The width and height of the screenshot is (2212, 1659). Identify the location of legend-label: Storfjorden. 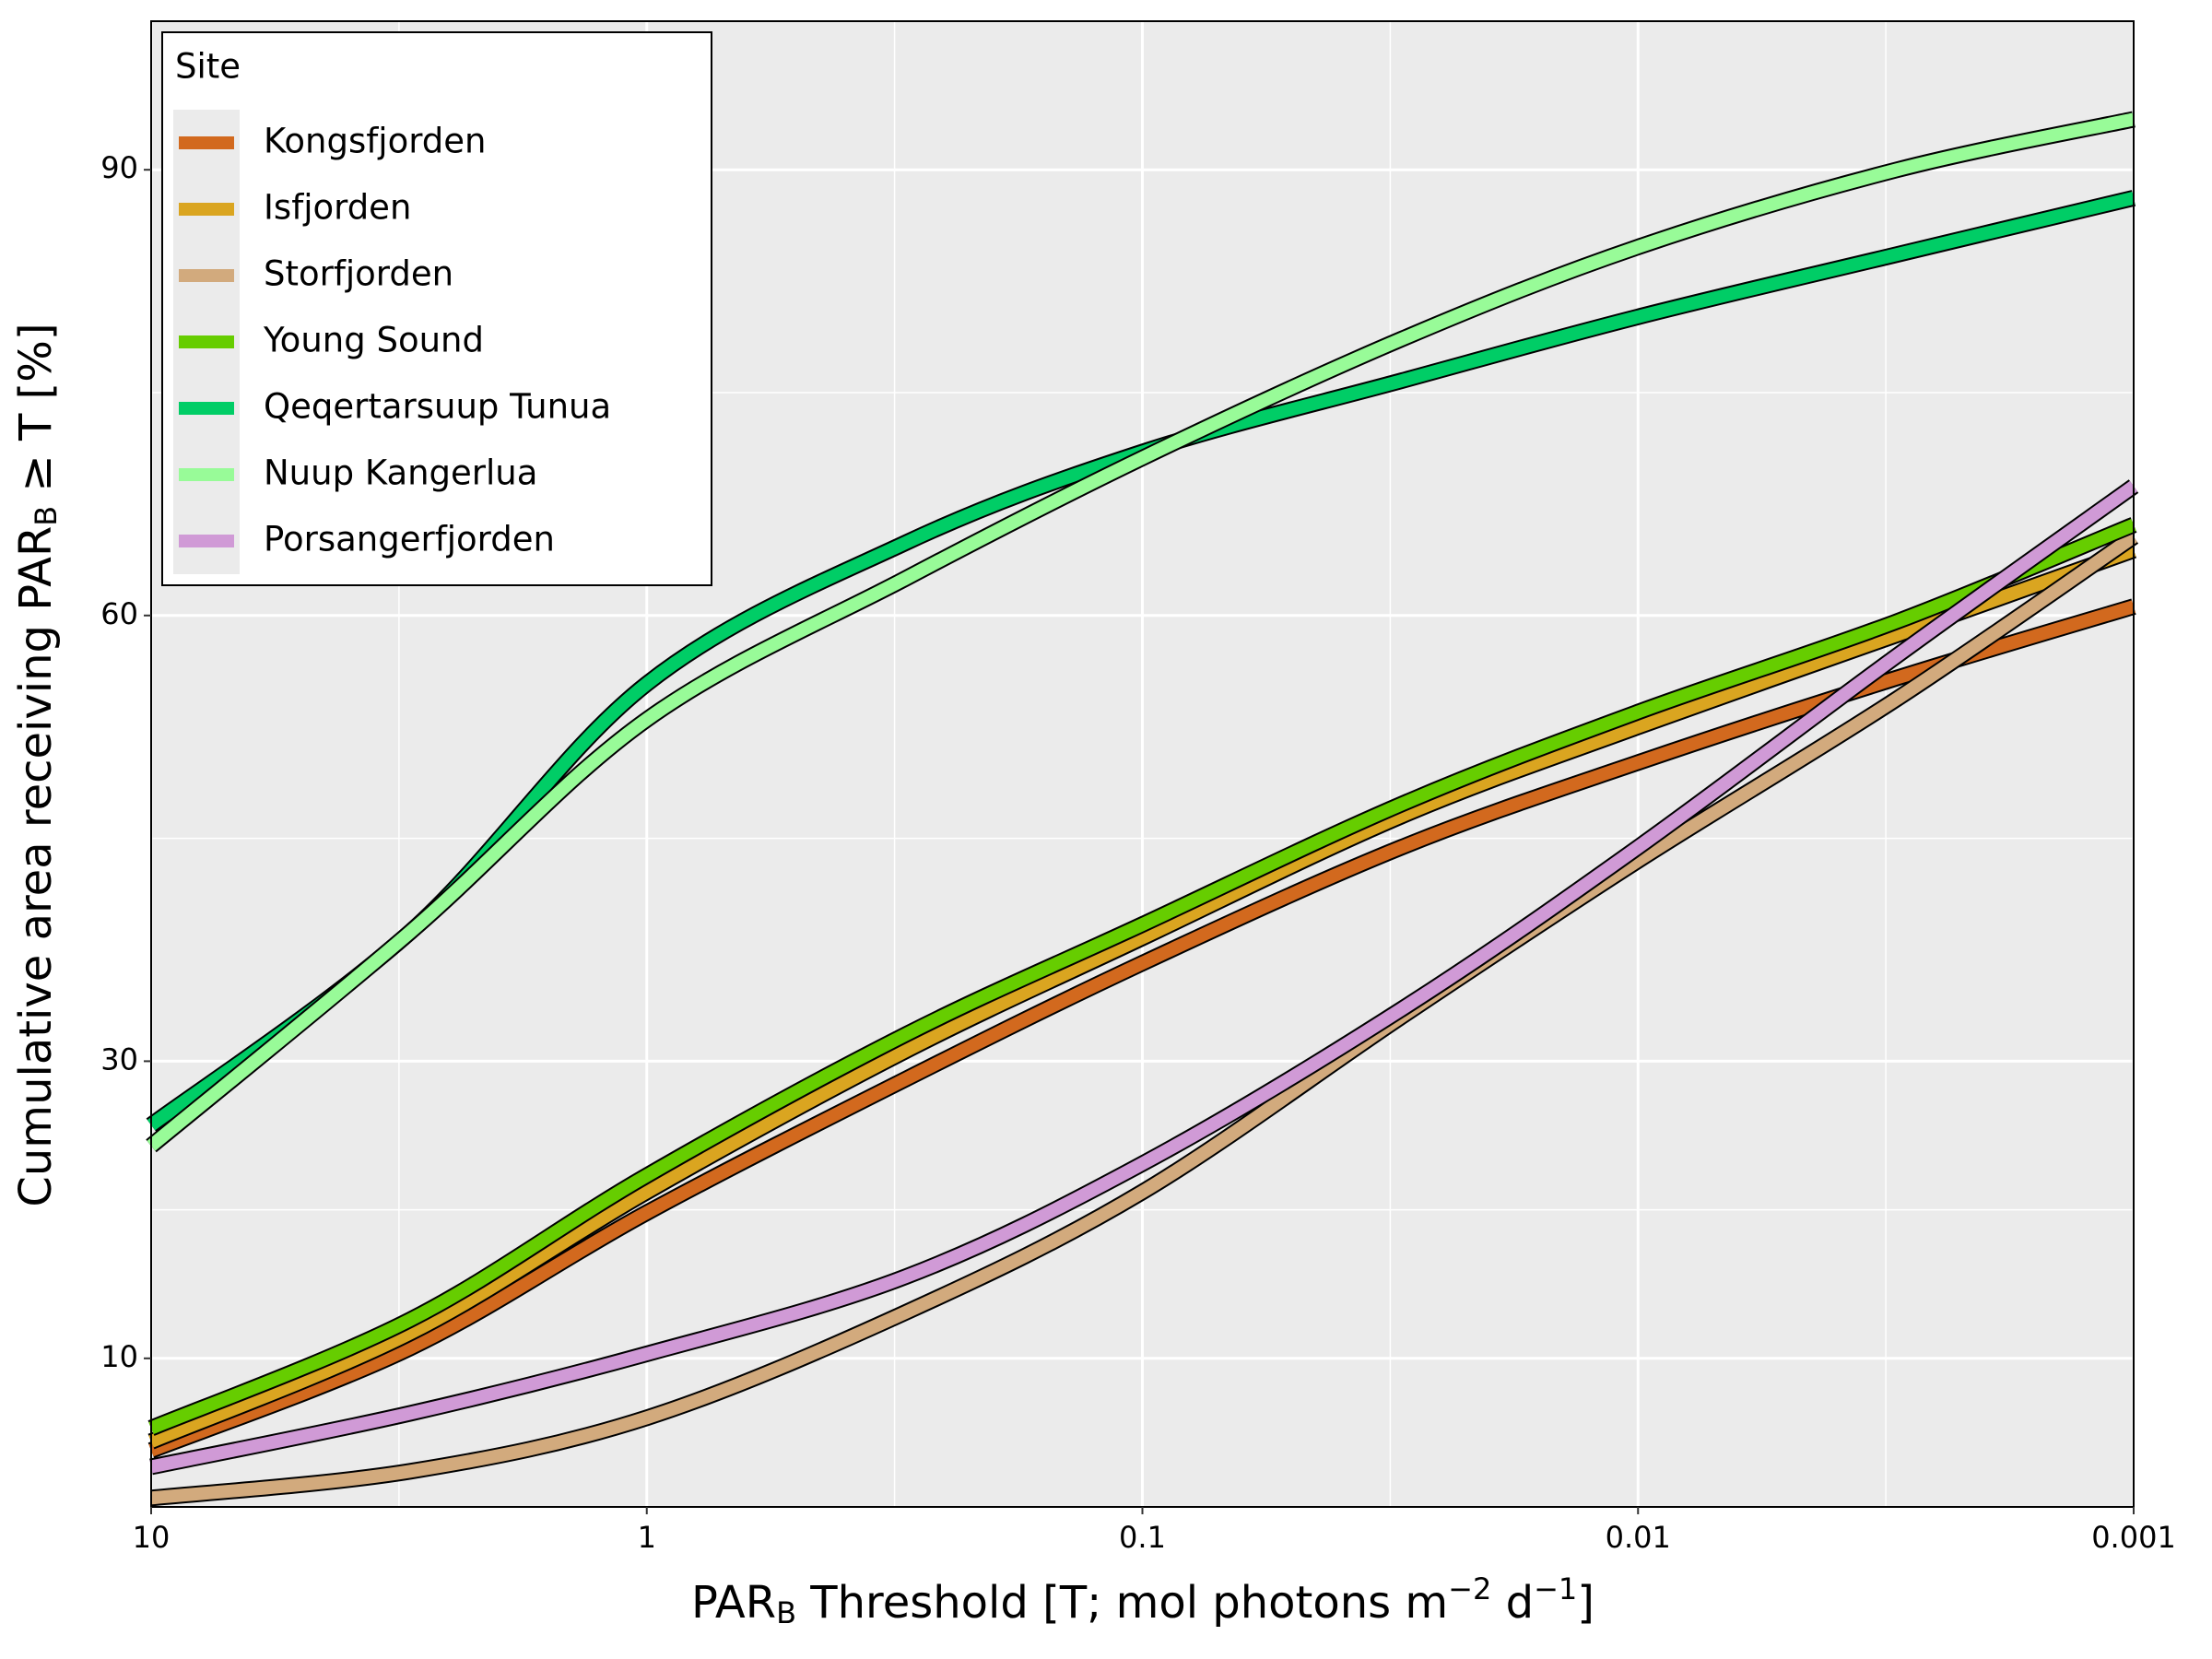
(358, 274).